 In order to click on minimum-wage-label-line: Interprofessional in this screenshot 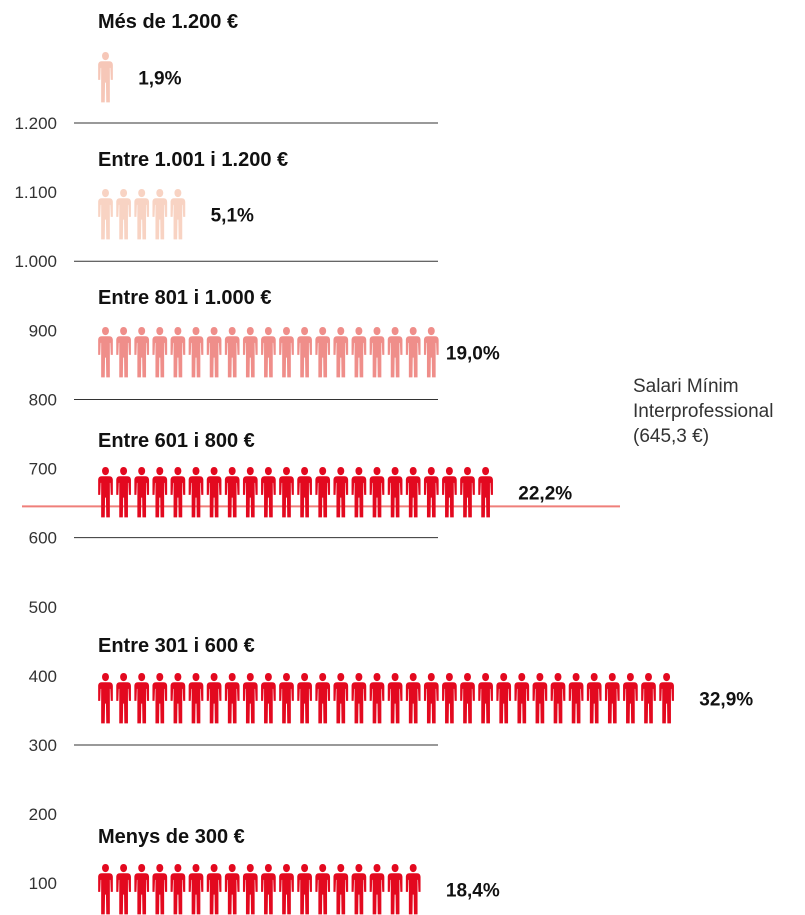, I will do `click(703, 411)`.